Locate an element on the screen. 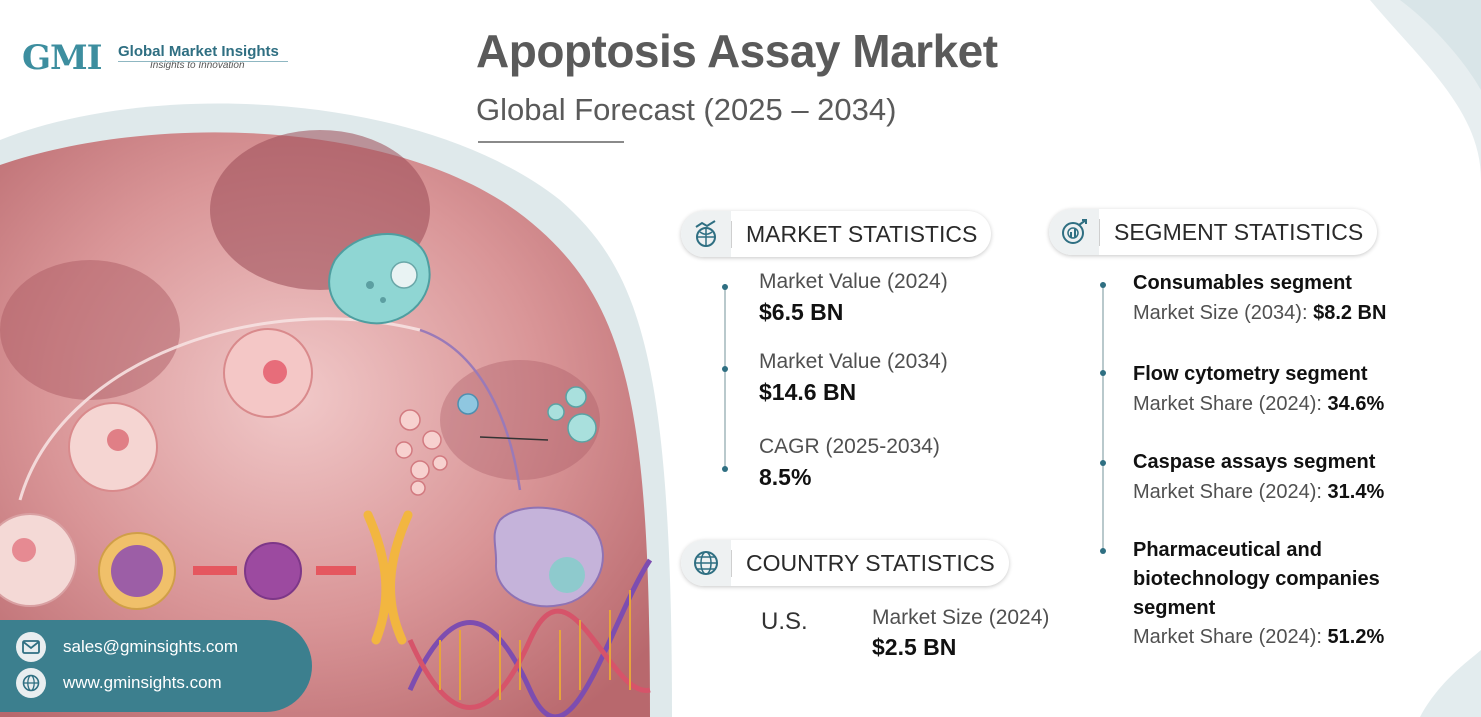 The height and width of the screenshot is (717, 1481). cagr-label: CAGR (2025-2034) is located at coordinates (849, 446).